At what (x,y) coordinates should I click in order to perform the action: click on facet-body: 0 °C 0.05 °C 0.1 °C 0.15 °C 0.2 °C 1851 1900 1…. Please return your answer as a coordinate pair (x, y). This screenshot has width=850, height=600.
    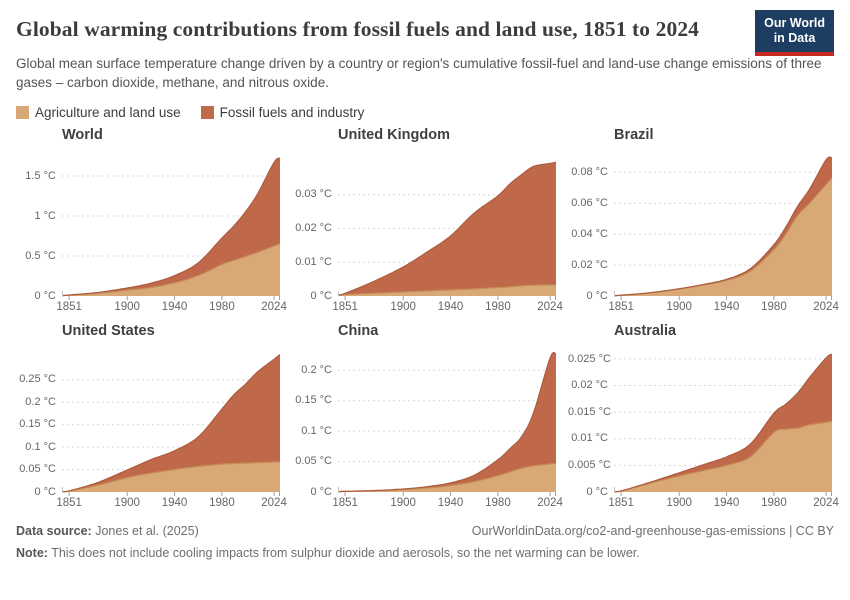
    Looking at the image, I should click on (427, 431).